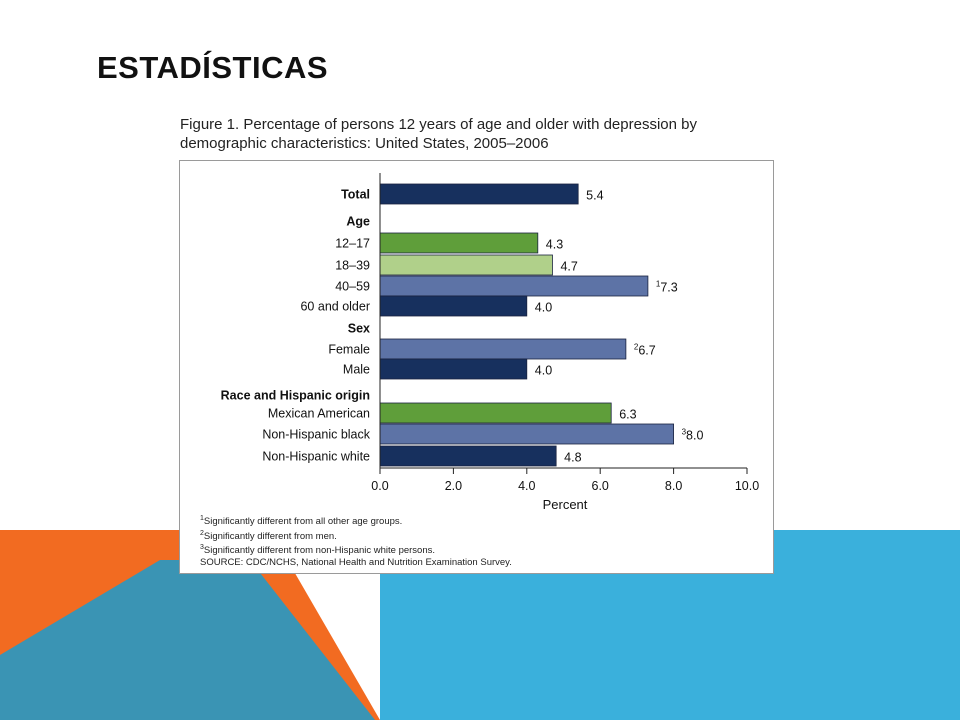  I want to click on category-label: Non-Hispanic black, so click(316, 435).